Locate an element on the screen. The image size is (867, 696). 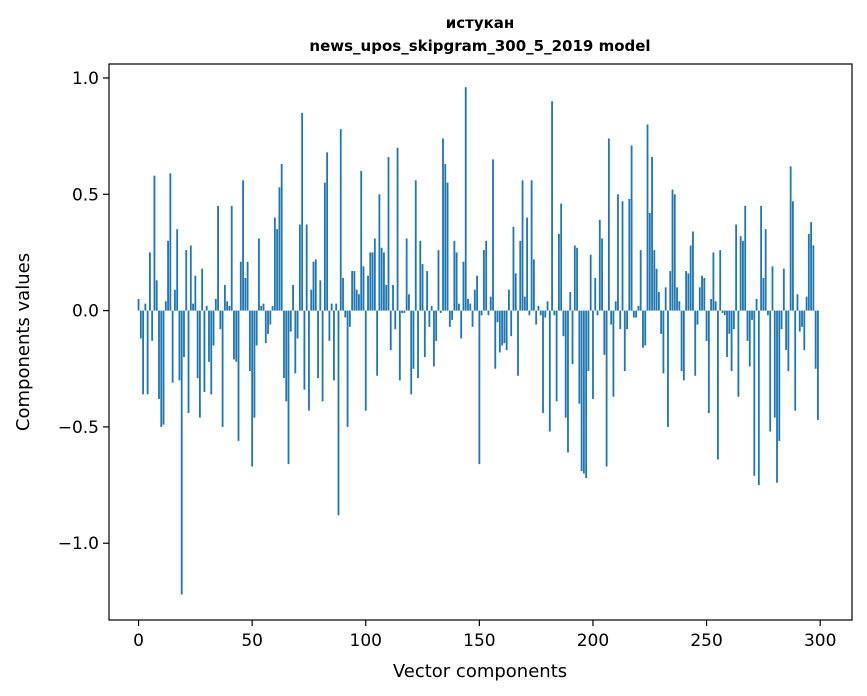
x-tick-label: 50 is located at coordinates (252, 641).